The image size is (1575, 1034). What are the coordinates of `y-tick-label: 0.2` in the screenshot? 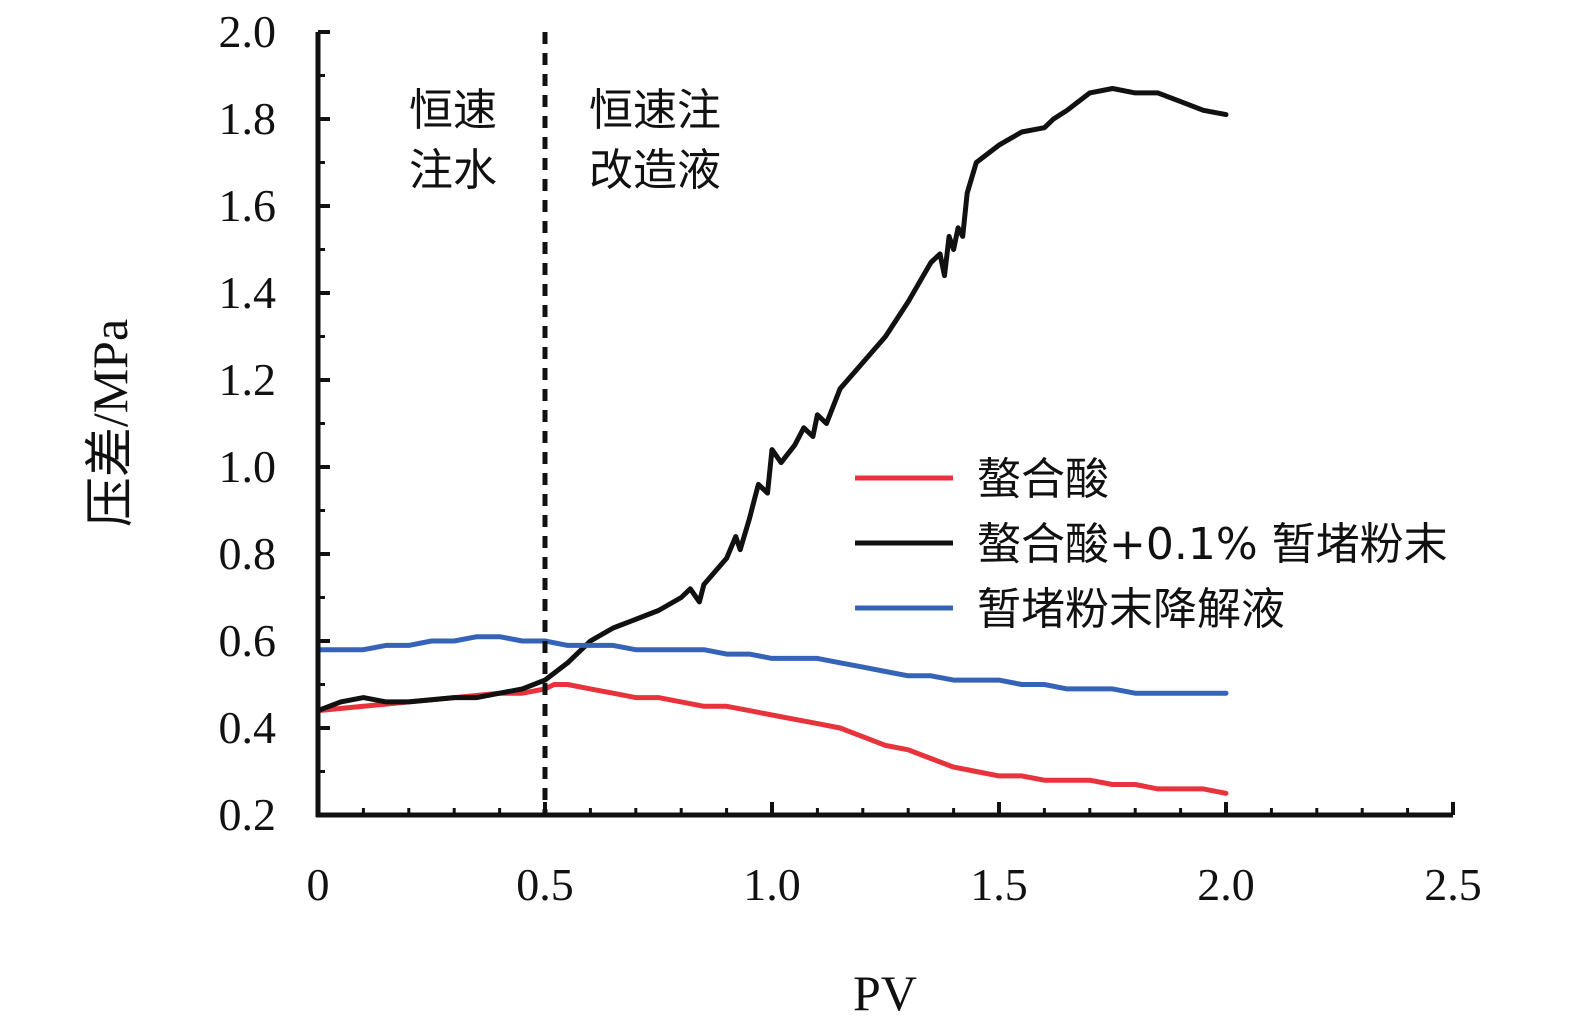 It's located at (248, 814).